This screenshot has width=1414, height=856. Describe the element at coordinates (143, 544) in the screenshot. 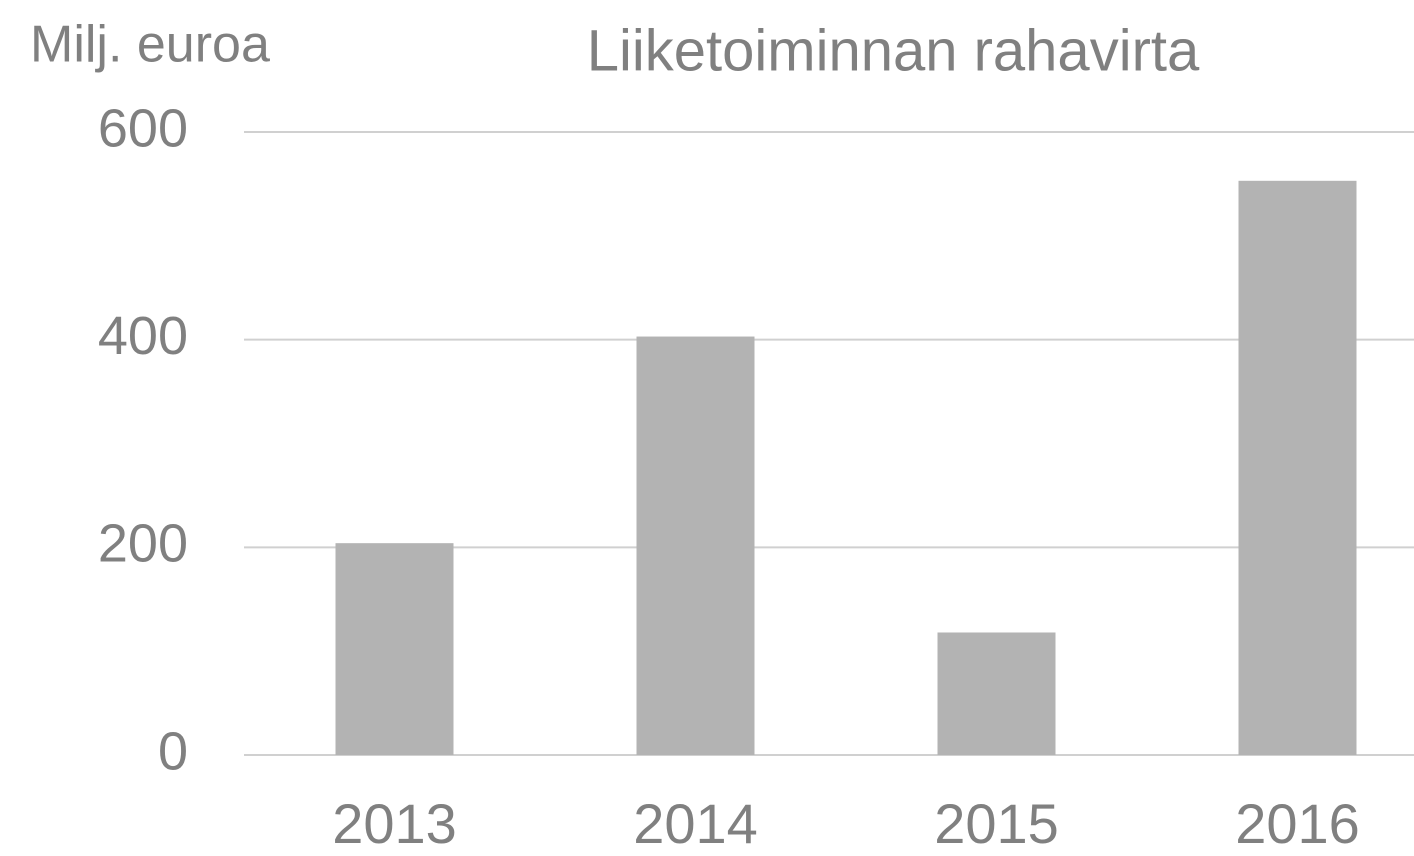

I see `y-tick-label: 200` at that location.